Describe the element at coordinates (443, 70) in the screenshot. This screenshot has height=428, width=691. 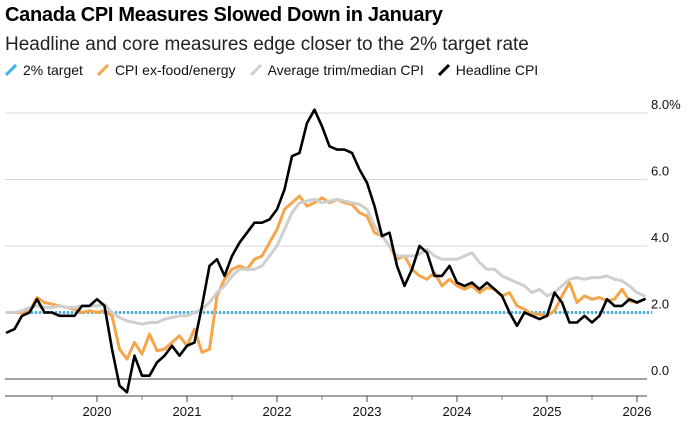
I see `legend-swatch-headline` at that location.